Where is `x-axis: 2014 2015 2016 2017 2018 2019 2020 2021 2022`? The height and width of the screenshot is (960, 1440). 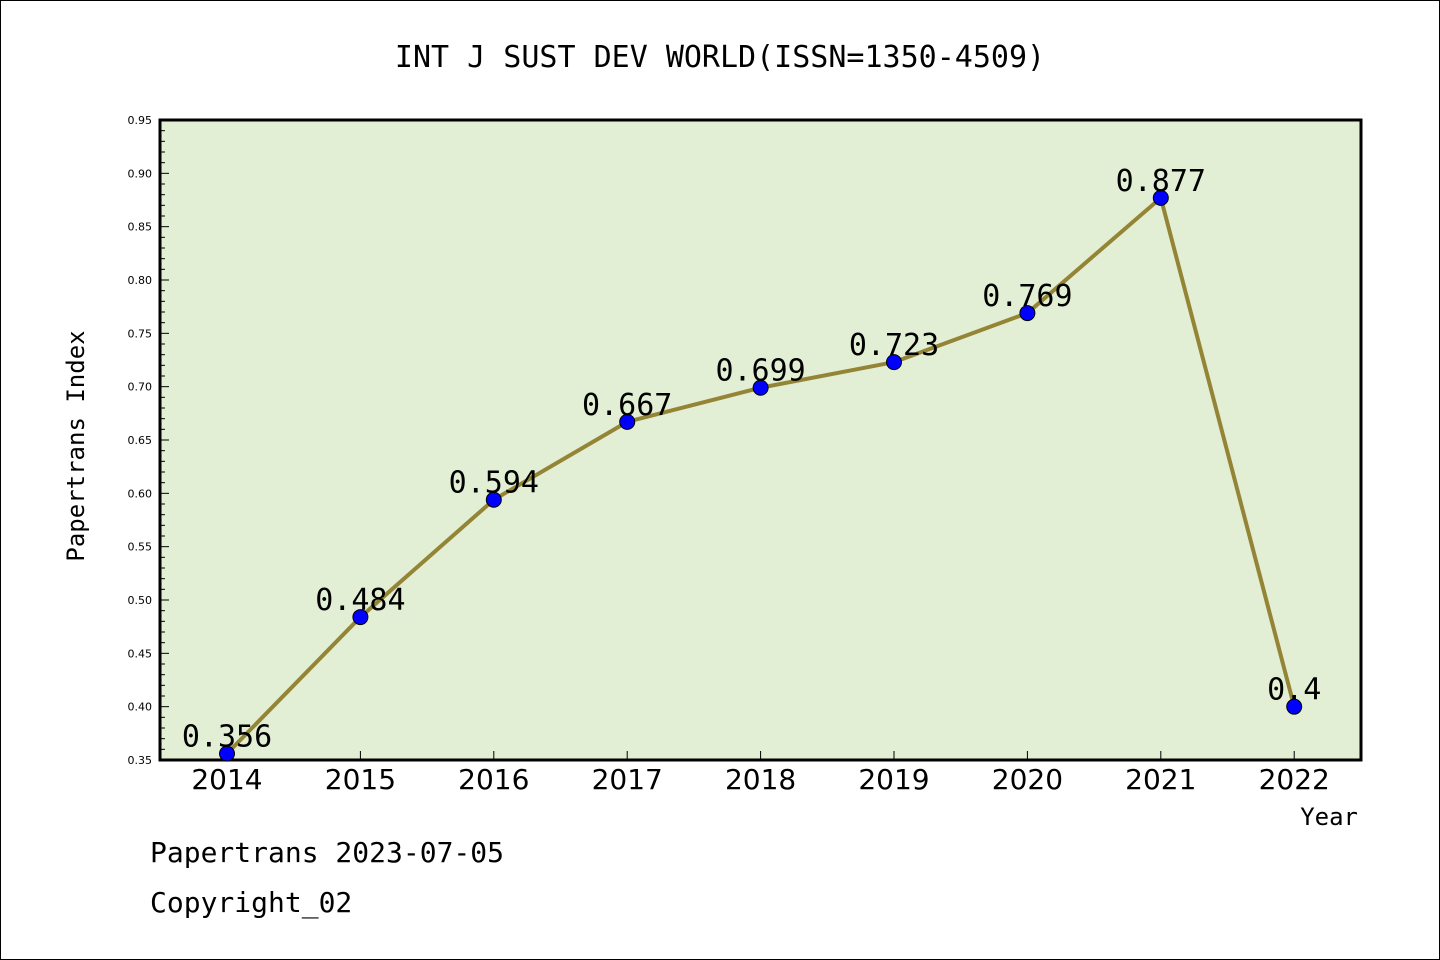 x-axis: 2014 2015 2016 2017 2018 2019 2020 2021 2022 is located at coordinates (760, 773).